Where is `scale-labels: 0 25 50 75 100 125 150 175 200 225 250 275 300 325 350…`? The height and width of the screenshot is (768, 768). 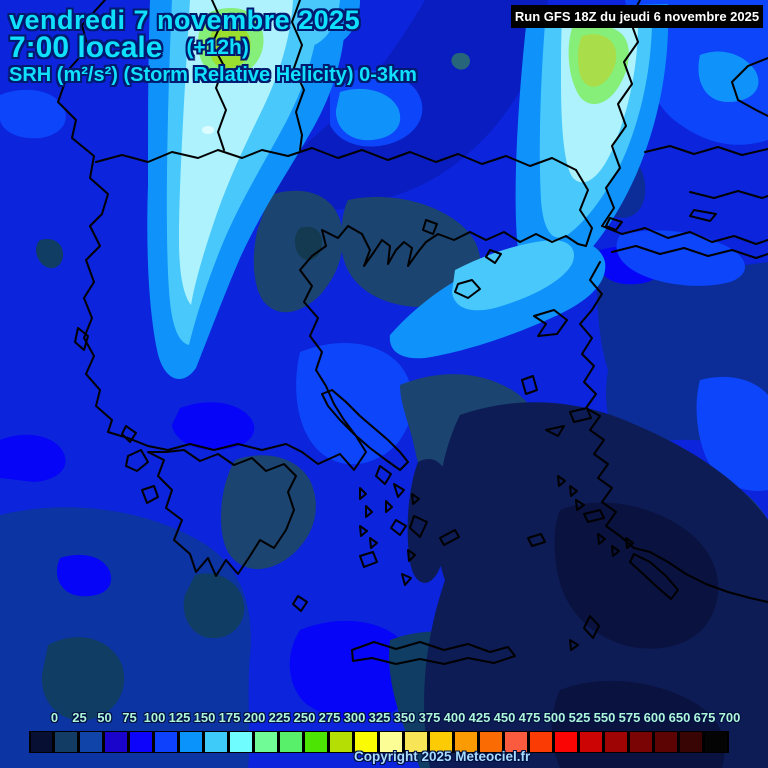 scale-labels: 0 25 50 75 100 125 150 175 200 225 250 275 300 325 350… is located at coordinates (392, 717).